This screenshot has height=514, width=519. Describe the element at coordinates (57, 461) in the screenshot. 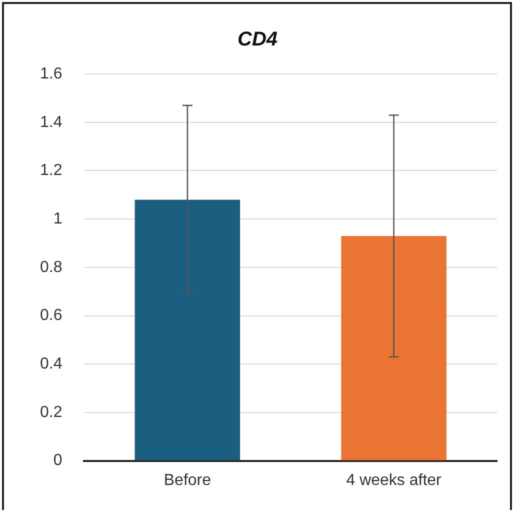

I see `y-tick-label: 0` at that location.